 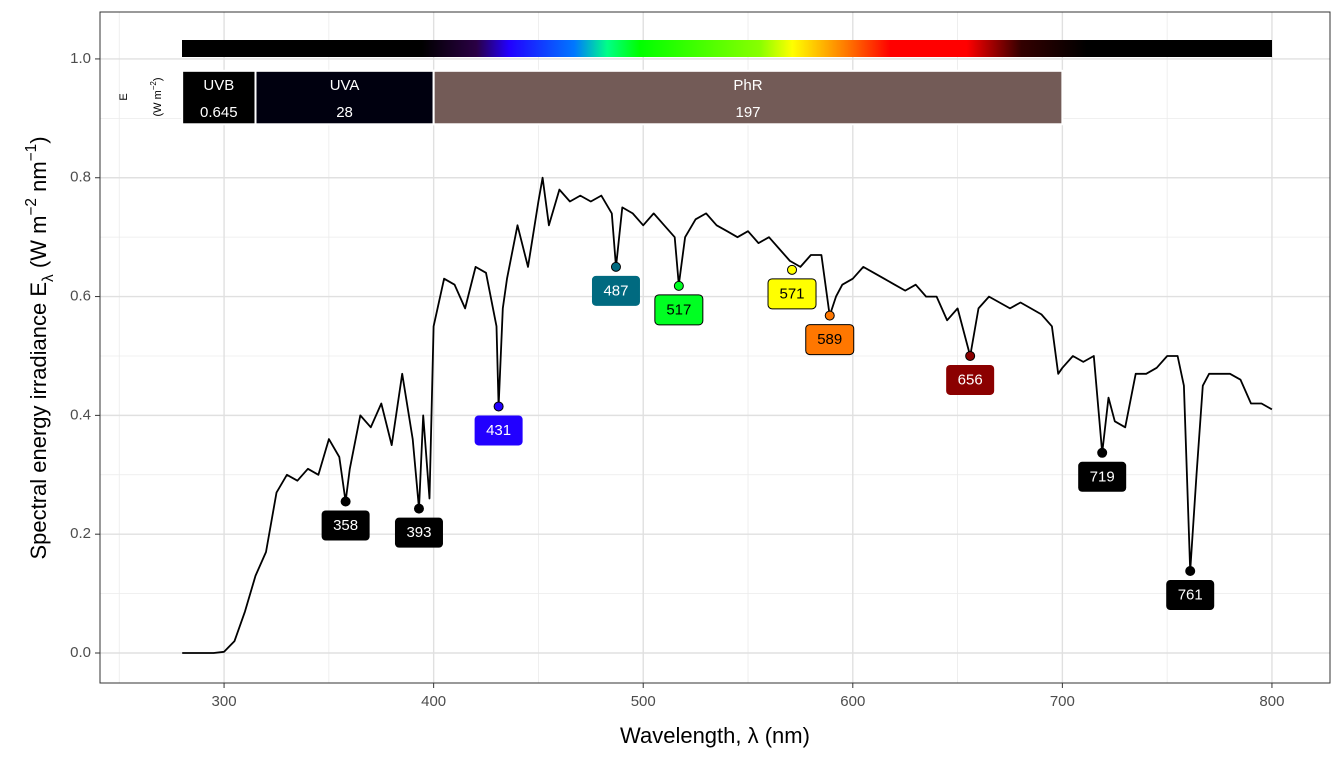 What do you see at coordinates (715, 735) in the screenshot?
I see `x-axis-title: Wavelength, λ (nm)` at bounding box center [715, 735].